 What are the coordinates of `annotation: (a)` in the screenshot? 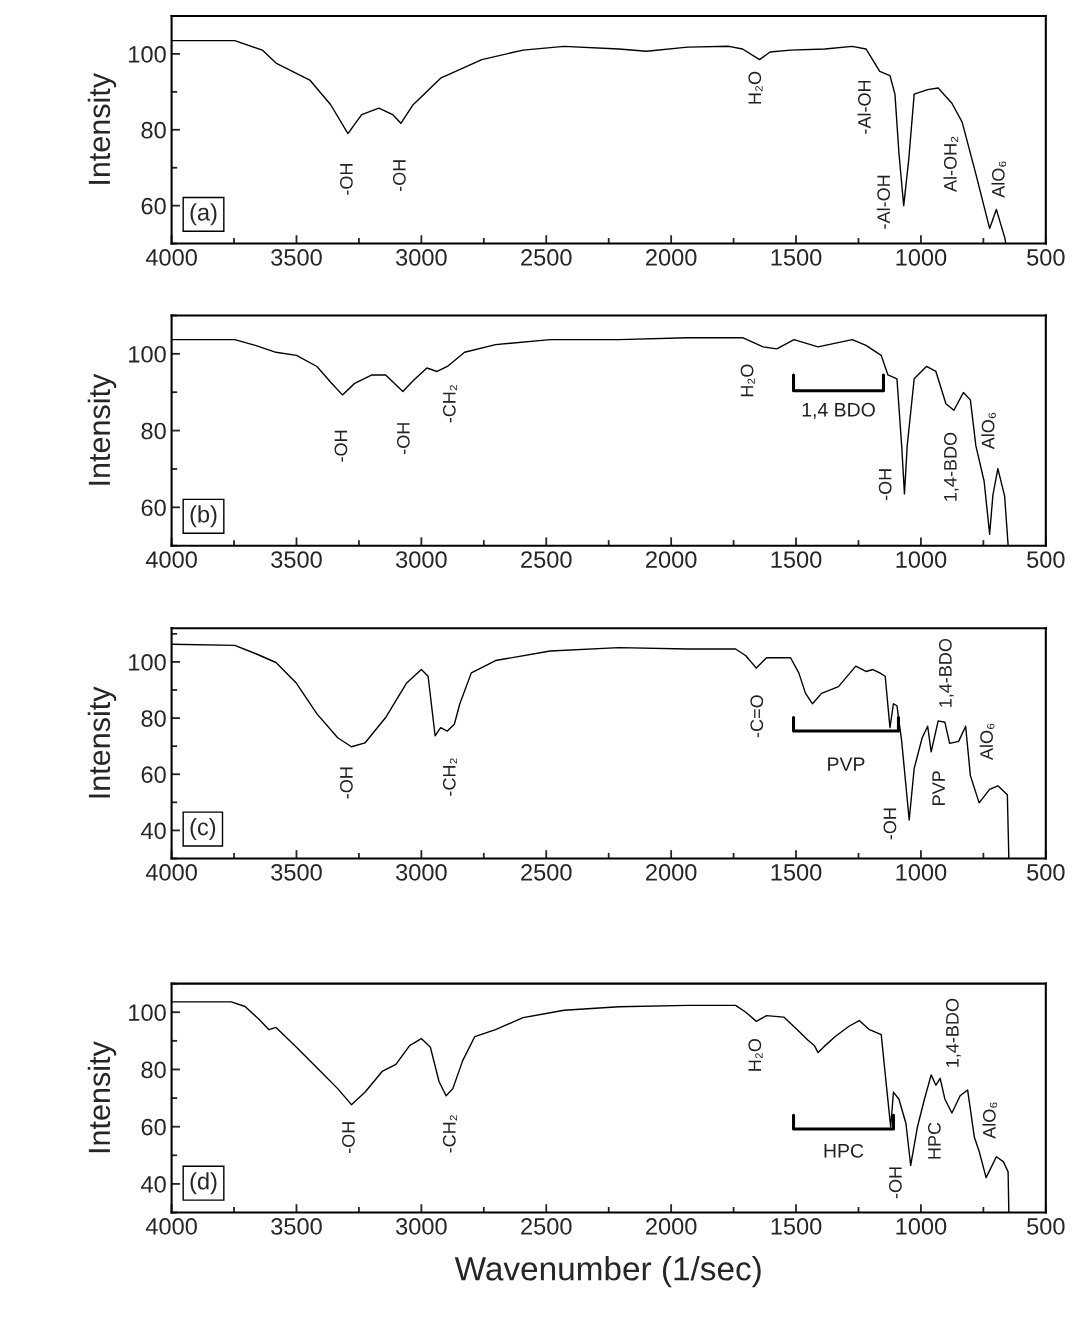 It's located at (203, 214).